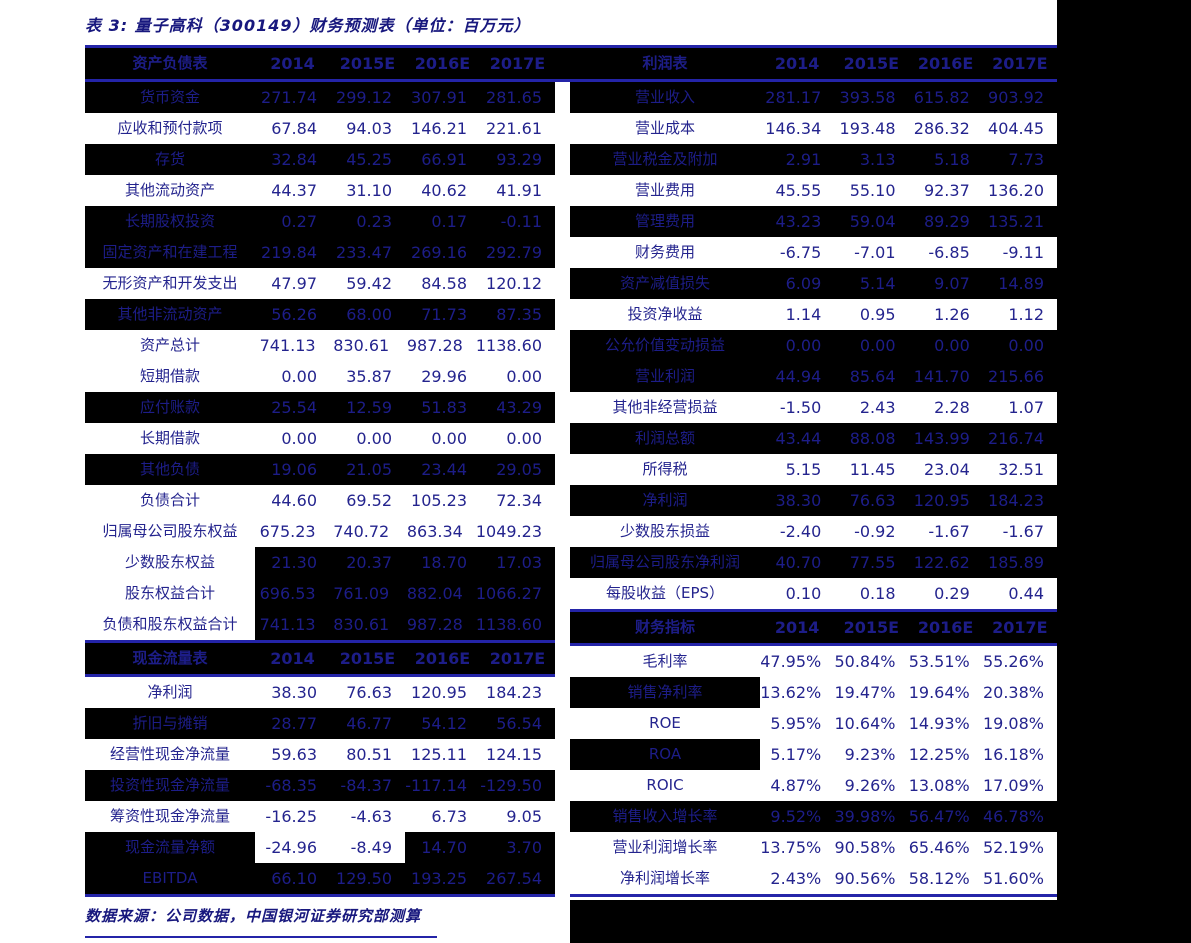 The image size is (1191, 943). What do you see at coordinates (367, 723) in the screenshot?
I see `row-value: 46.77` at bounding box center [367, 723].